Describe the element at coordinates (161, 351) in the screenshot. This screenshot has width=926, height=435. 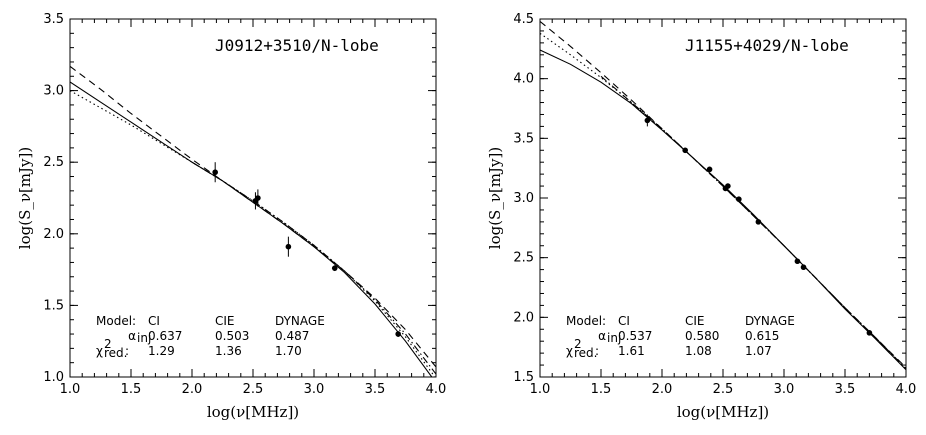
I see `chi2-red-value: 1.29` at that location.